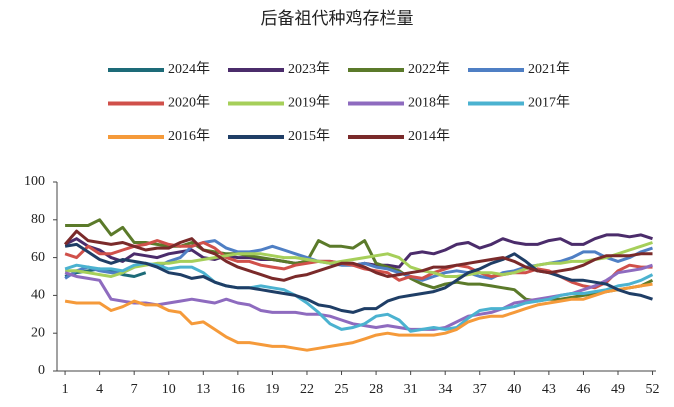  Describe the element at coordinates (134, 389) in the screenshot. I see `x-tick-label: 7` at that location.